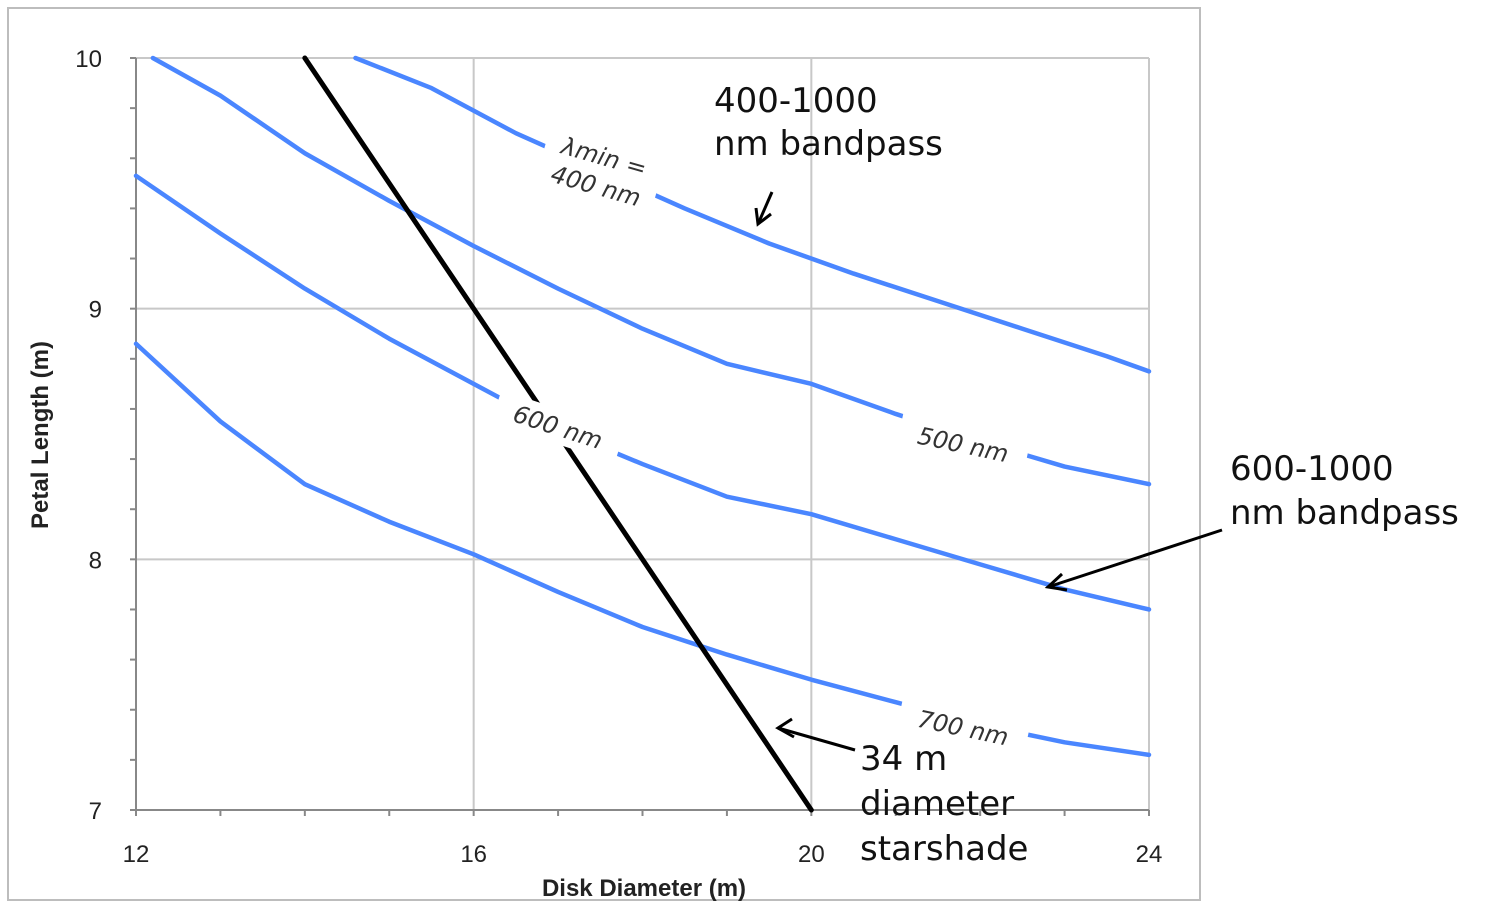 This screenshot has height=907, width=1495. Describe the element at coordinates (95, 310) in the screenshot. I see `y-tick-label-2: 9` at that location.